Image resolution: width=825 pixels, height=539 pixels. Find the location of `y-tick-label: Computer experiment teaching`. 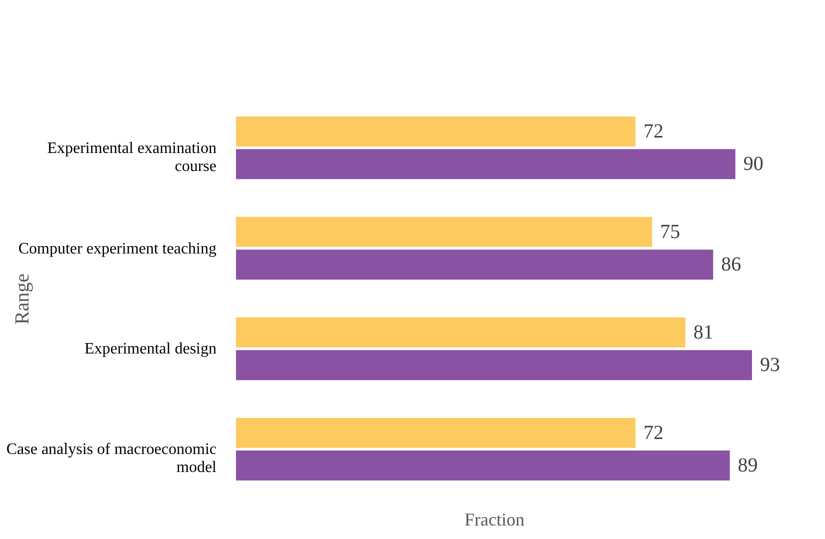

y-tick-label: Computer experiment teaching is located at coordinates (117, 249).